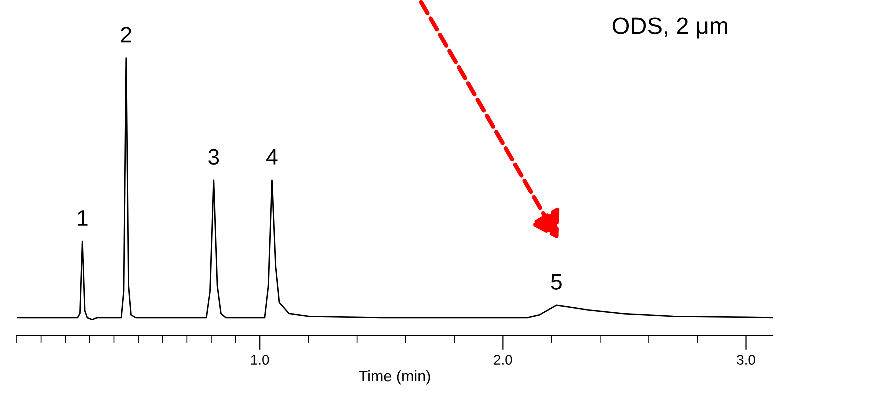 Image resolution: width=874 pixels, height=401 pixels. Describe the element at coordinates (214, 157) in the screenshot. I see `annotation: 3` at that location.